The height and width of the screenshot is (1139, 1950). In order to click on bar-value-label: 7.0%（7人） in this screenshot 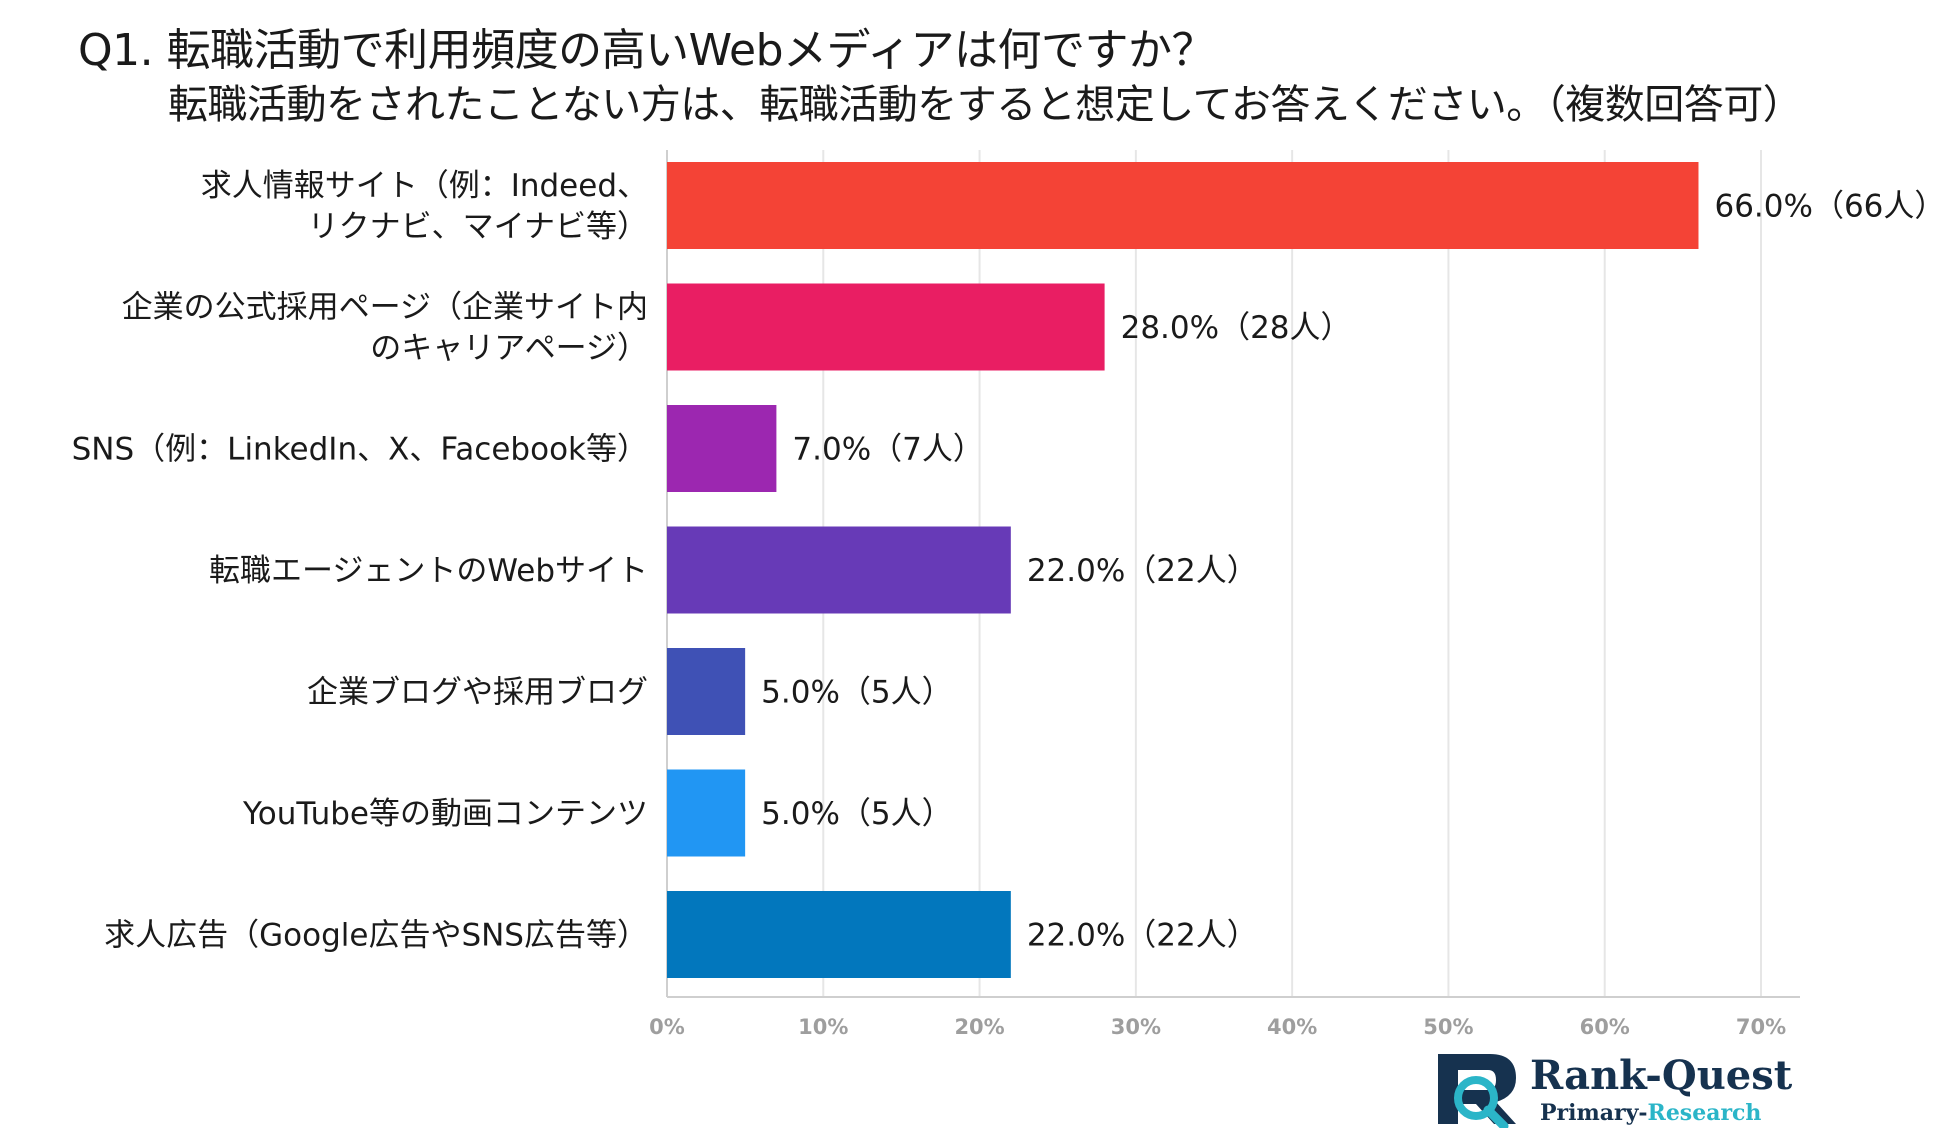, I will do `click(887, 450)`.